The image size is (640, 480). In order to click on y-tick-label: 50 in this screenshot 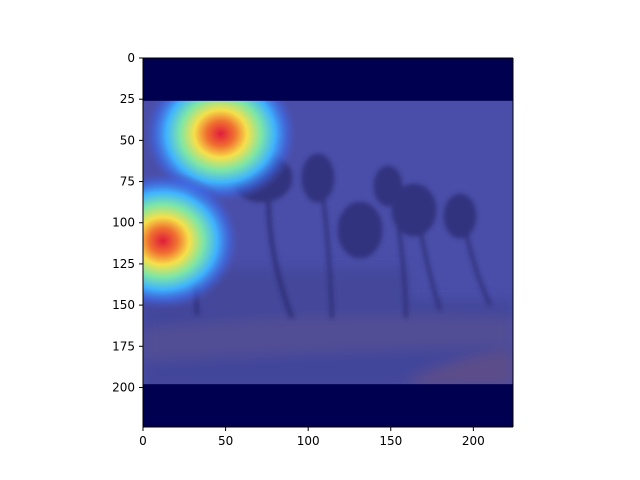, I will do `click(127, 140)`.